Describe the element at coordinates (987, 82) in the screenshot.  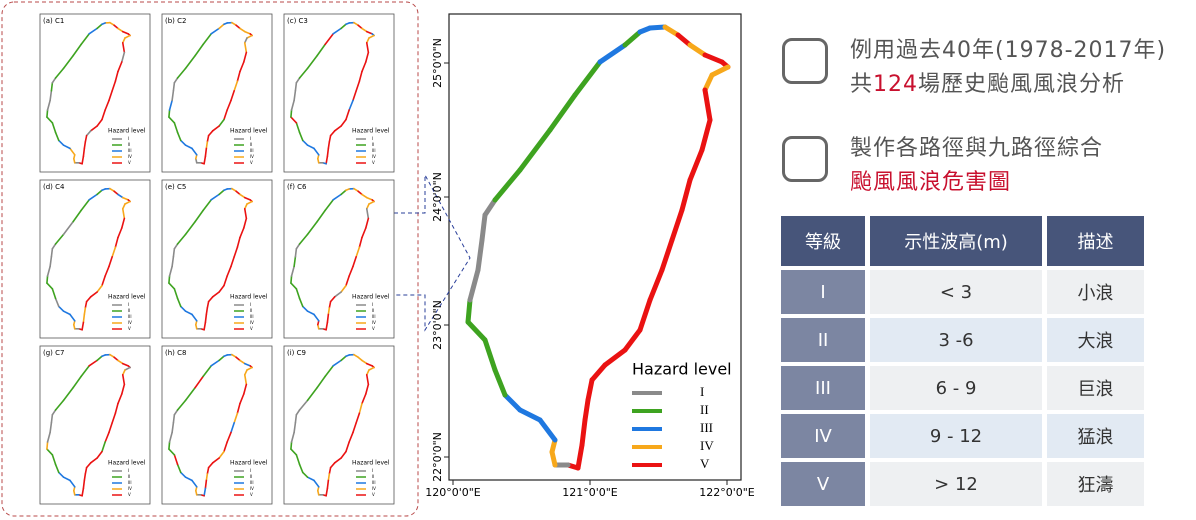
I see `note-line: 共124場歷史颱風風浪分析` at that location.